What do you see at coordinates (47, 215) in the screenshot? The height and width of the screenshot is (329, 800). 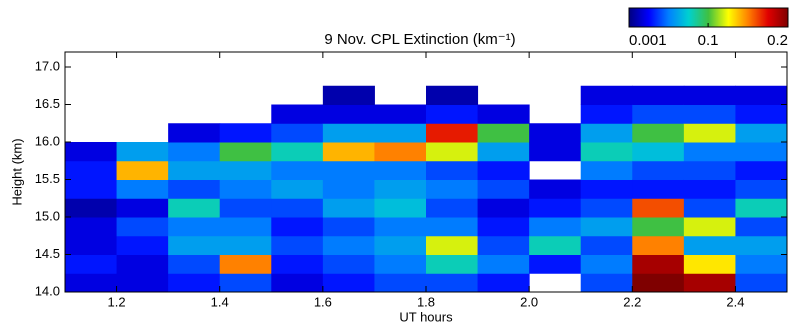 I see `y-tick-label: 15.0` at bounding box center [47, 215].